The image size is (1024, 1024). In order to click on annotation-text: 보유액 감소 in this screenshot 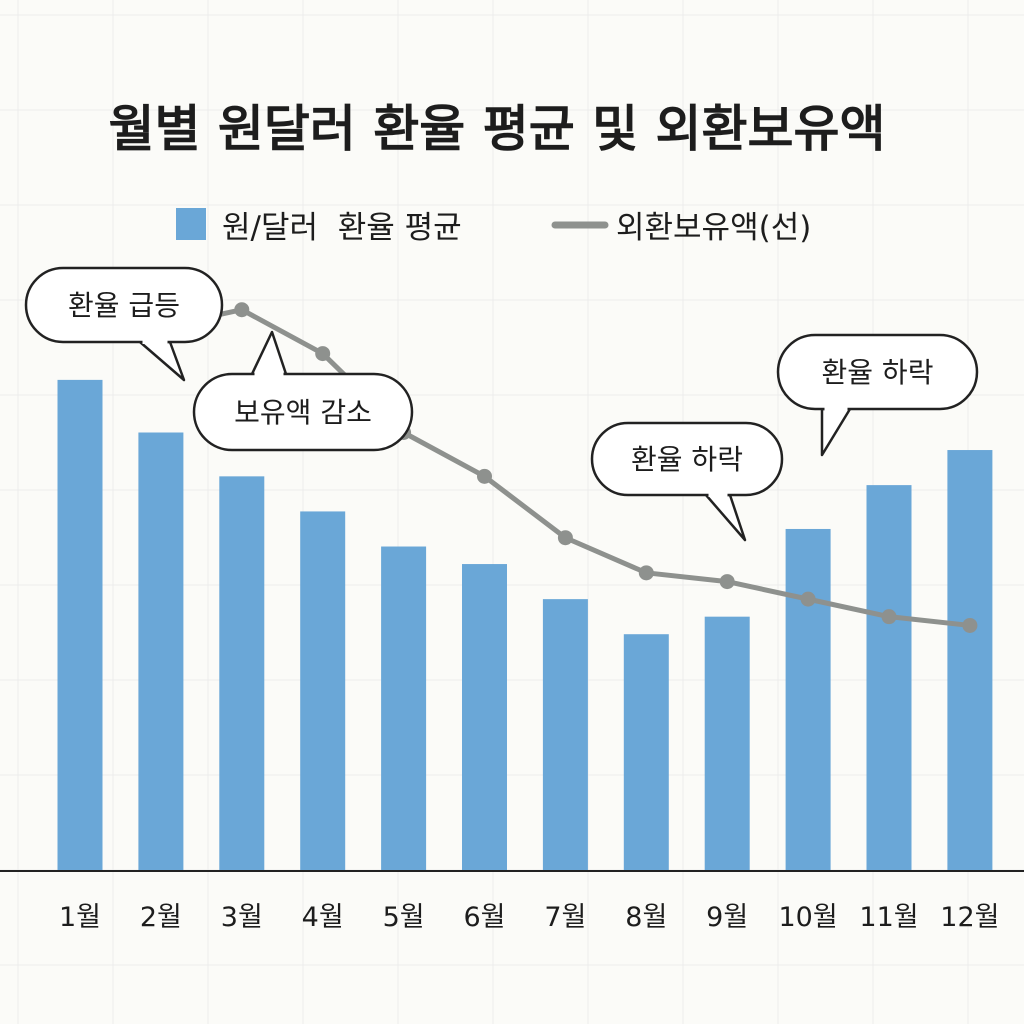, I will do `click(303, 412)`.